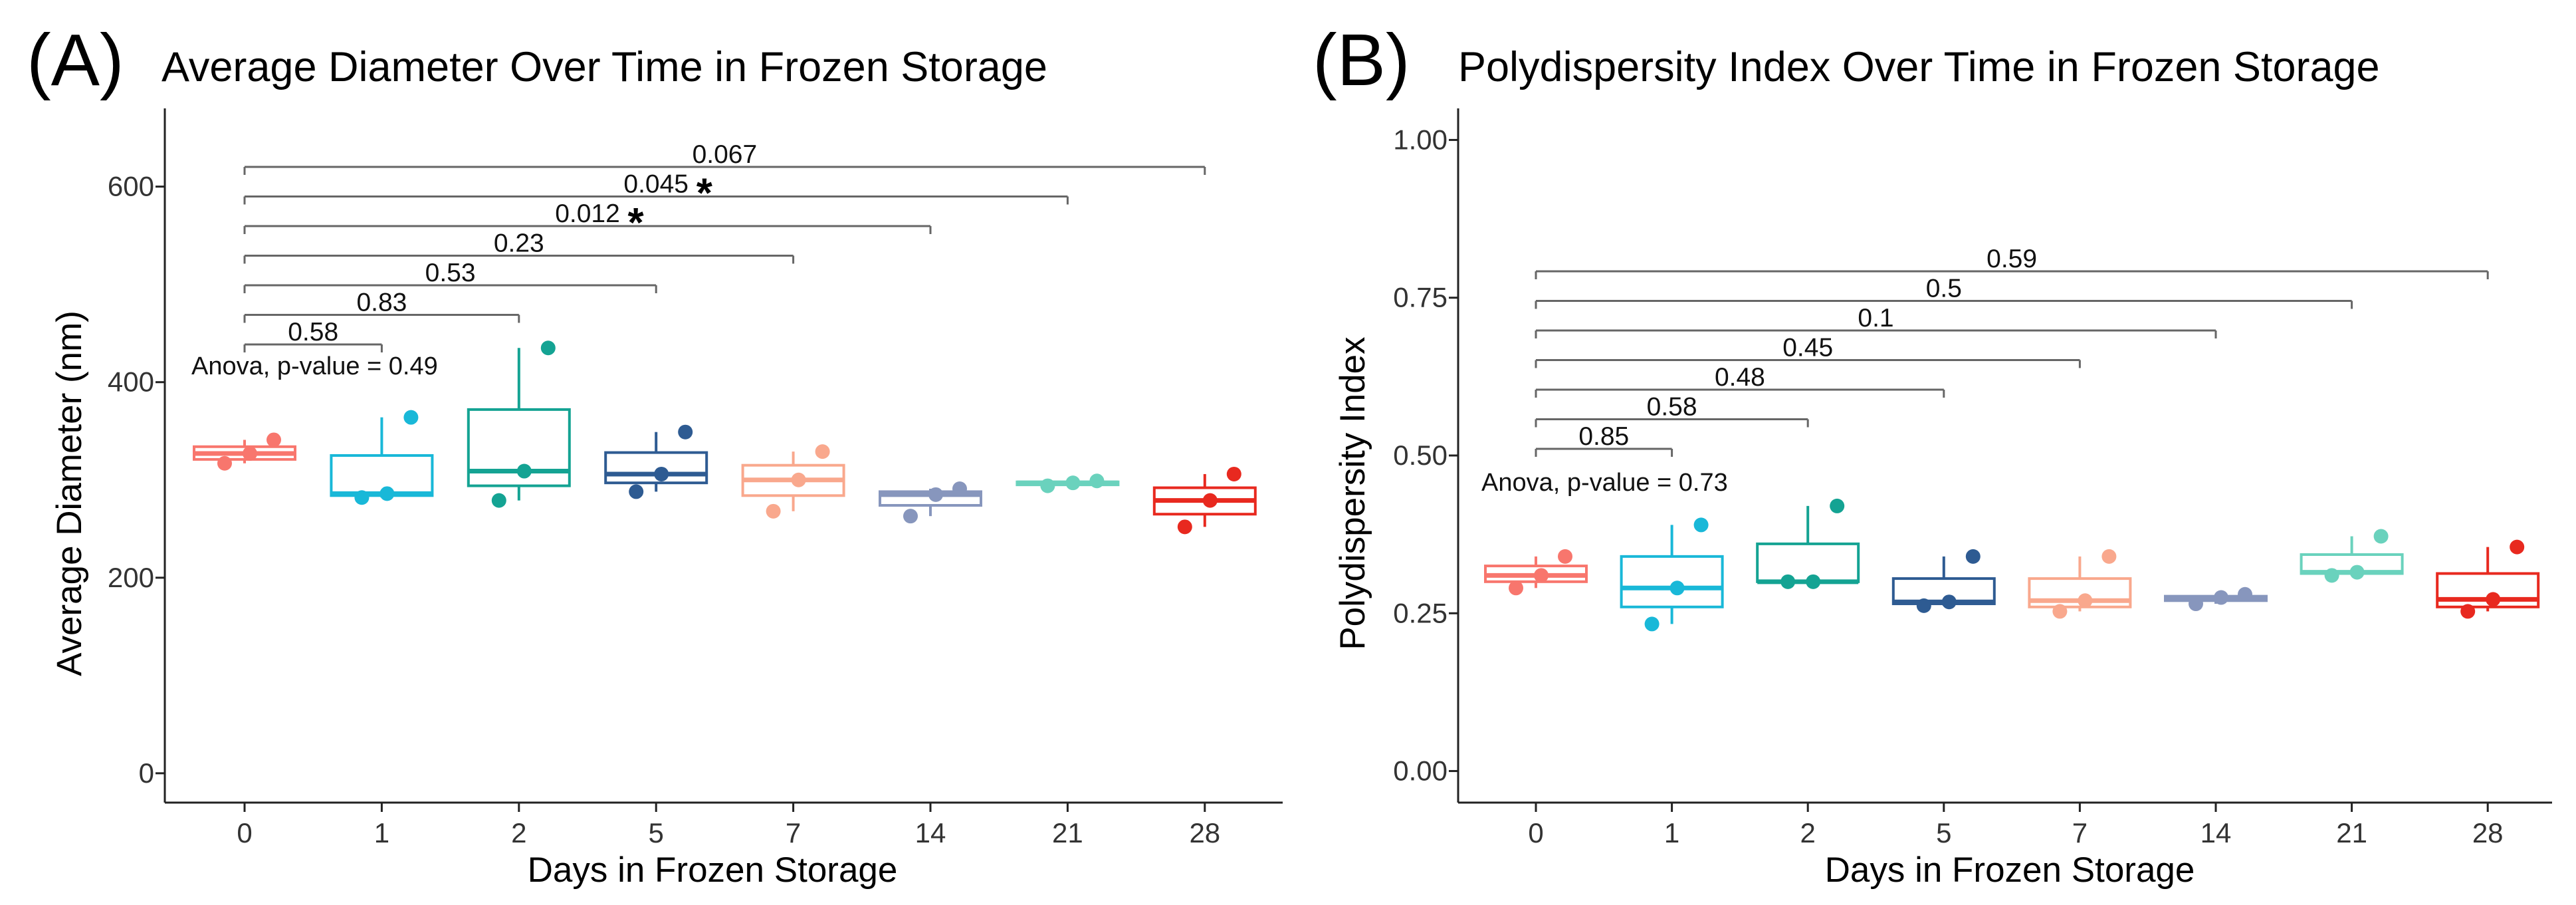  I want to click on panel-b-x-tick-label: 5, so click(1943, 832).